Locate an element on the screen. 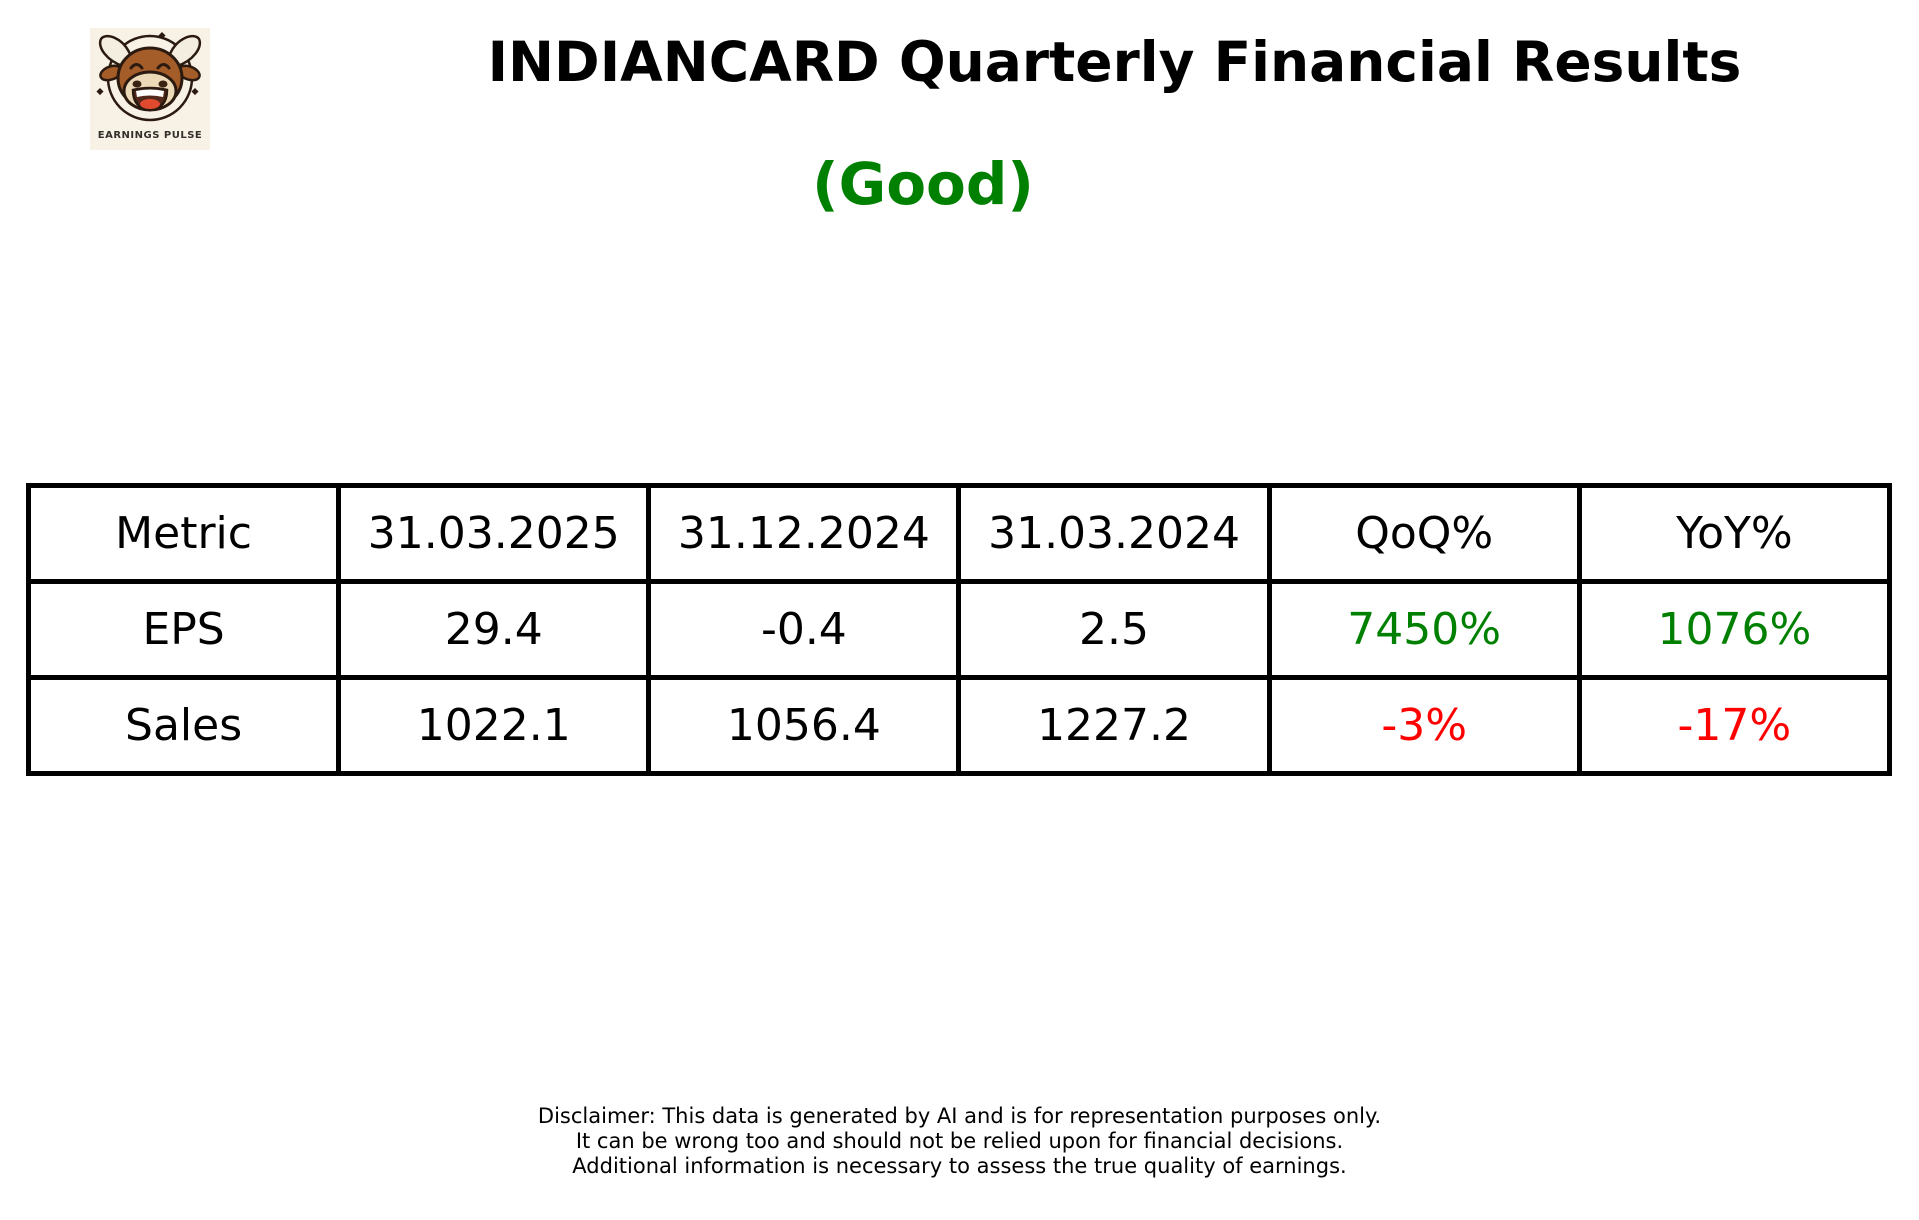  table-row-eps: EPS 29.4 -0.4 2.5 7450% 1076% is located at coordinates (959, 629).